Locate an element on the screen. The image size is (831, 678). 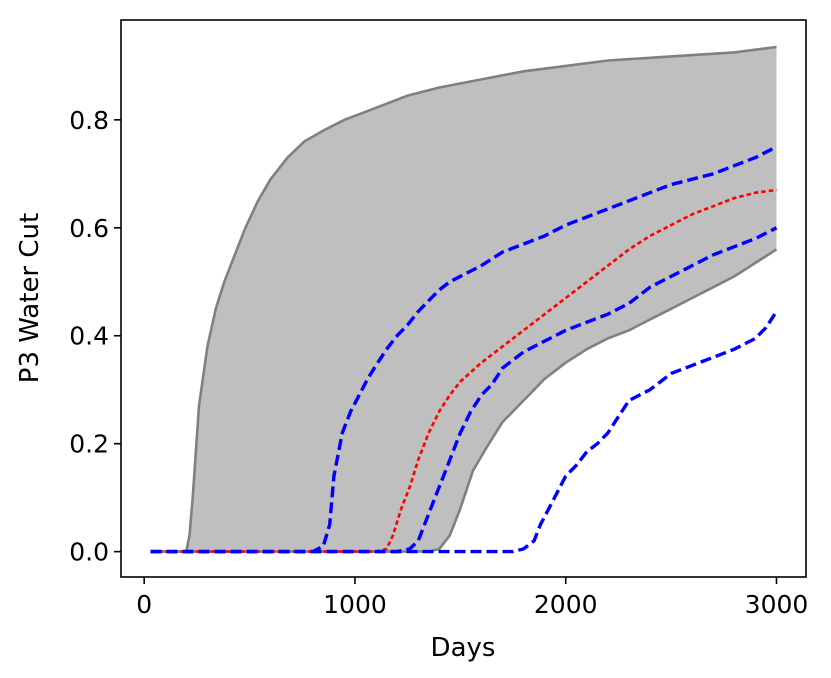
x-tick-label: 3000 is located at coordinates (777, 604).